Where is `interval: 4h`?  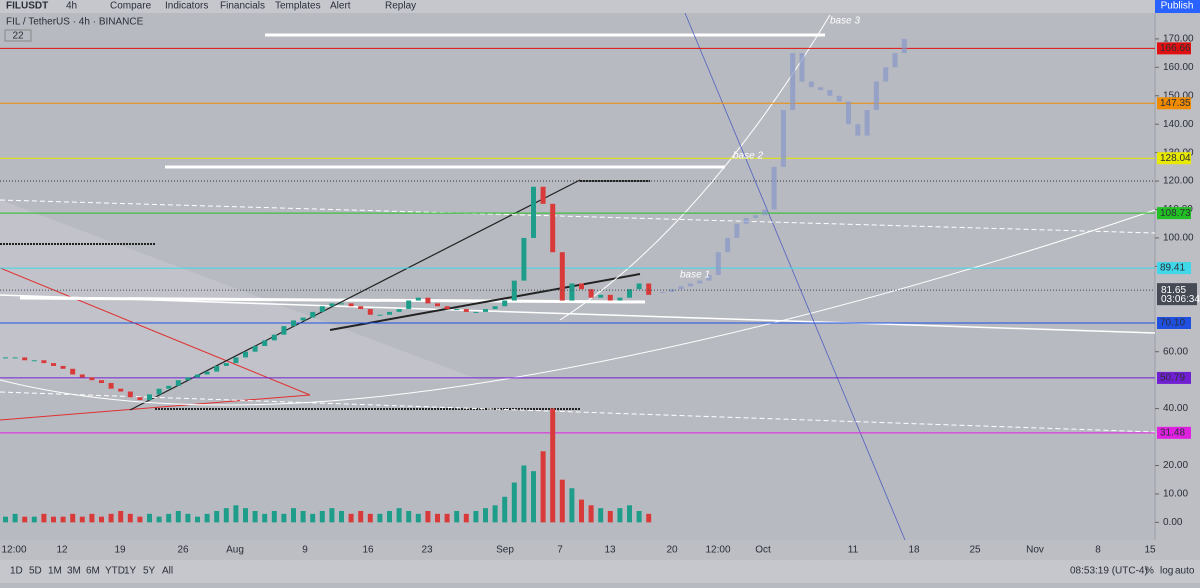
interval: 4h is located at coordinates (71, 6).